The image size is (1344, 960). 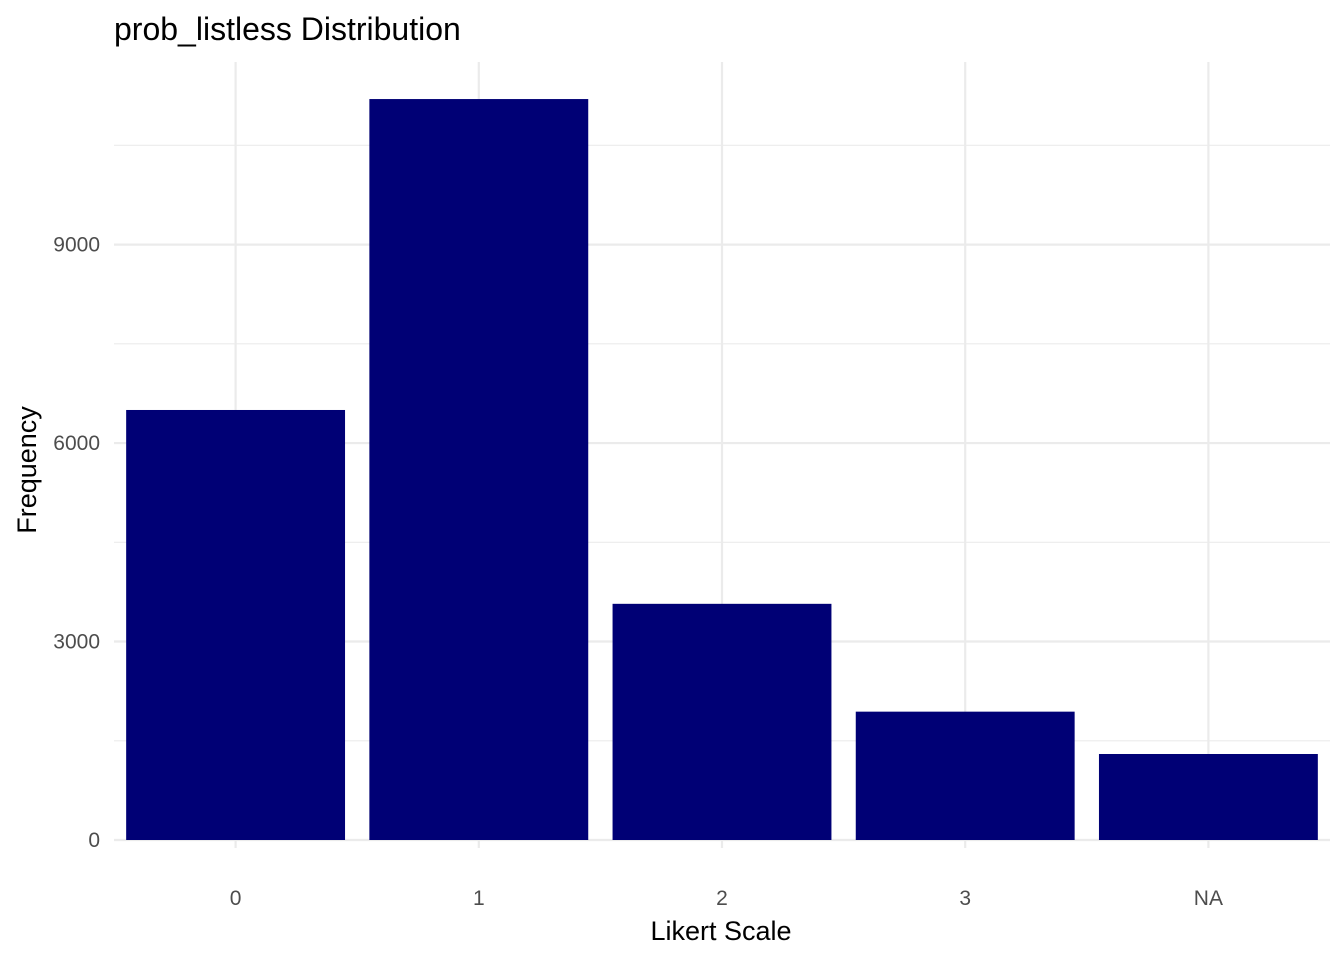 I want to click on y-tick-label: 9000, so click(x=76, y=245).